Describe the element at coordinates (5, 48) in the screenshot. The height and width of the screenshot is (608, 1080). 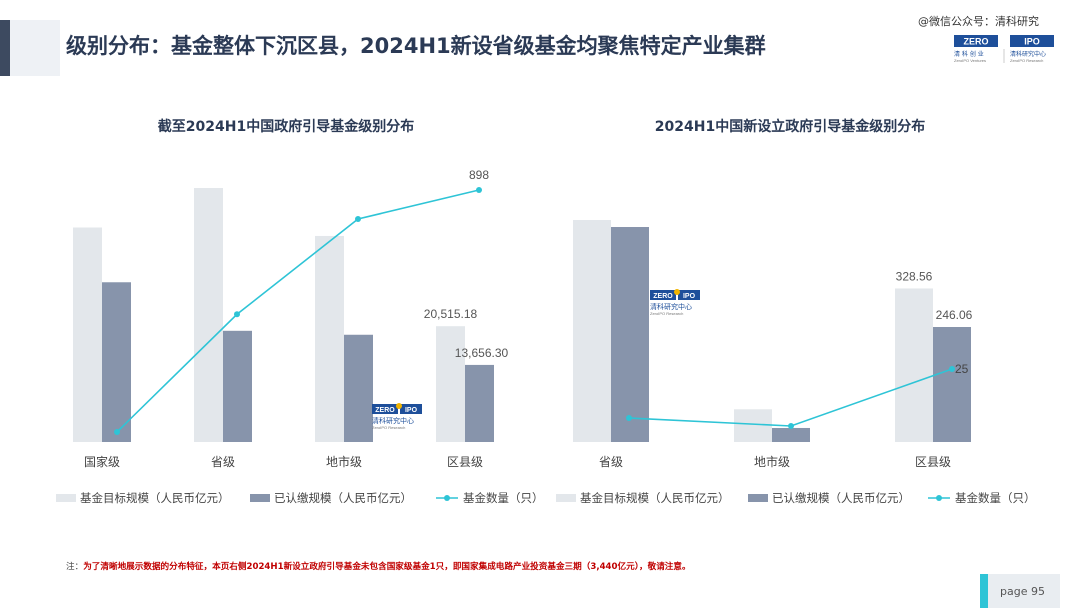
I see `accent-bar` at that location.